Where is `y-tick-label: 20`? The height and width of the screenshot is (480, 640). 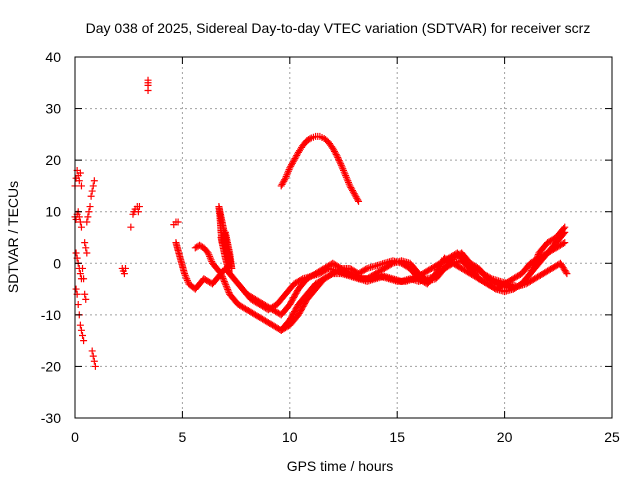 y-tick-label: 20 is located at coordinates (53, 160).